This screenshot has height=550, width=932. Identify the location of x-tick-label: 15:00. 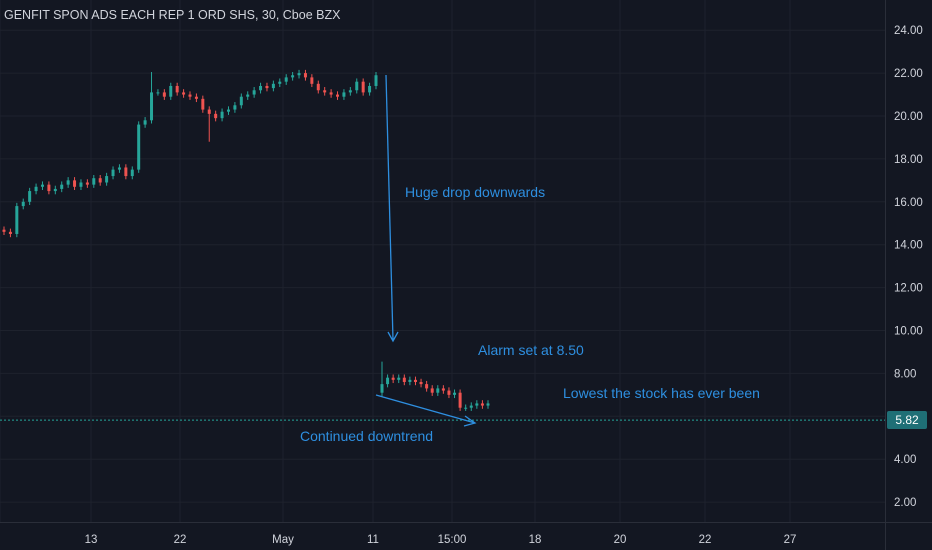
(452, 540).